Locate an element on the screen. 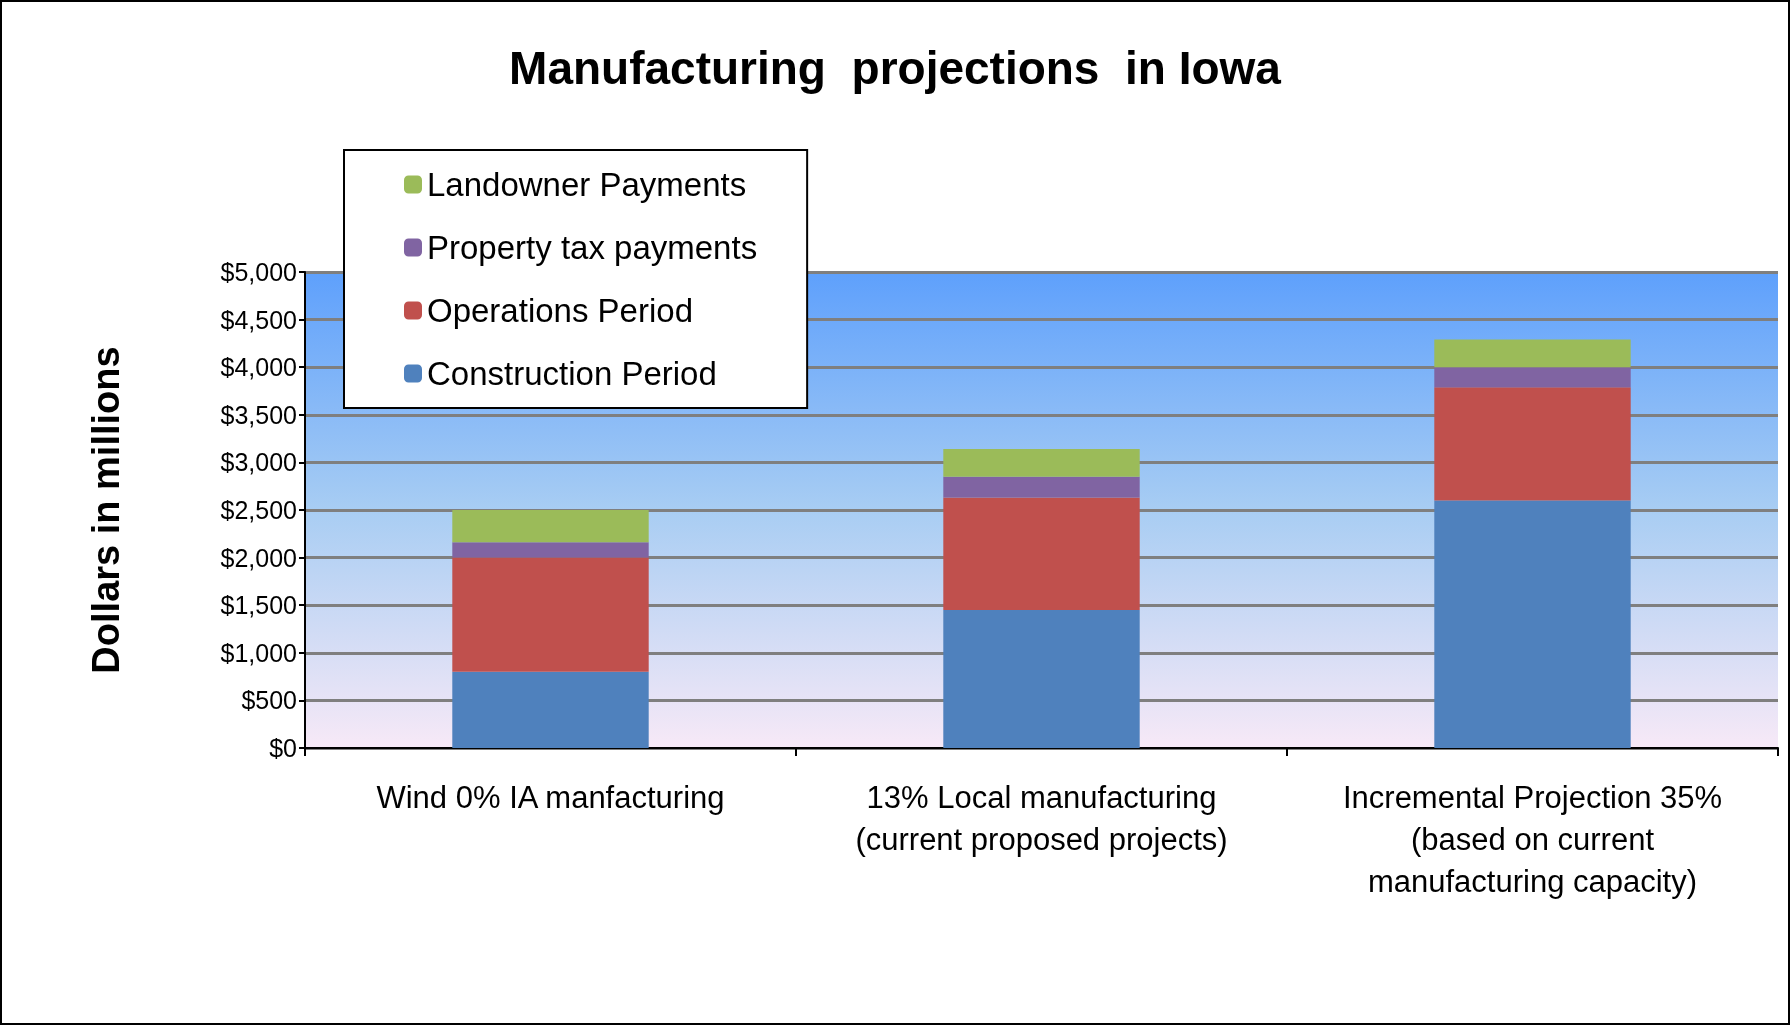  y-tick-label: $0 is located at coordinates (283, 748).